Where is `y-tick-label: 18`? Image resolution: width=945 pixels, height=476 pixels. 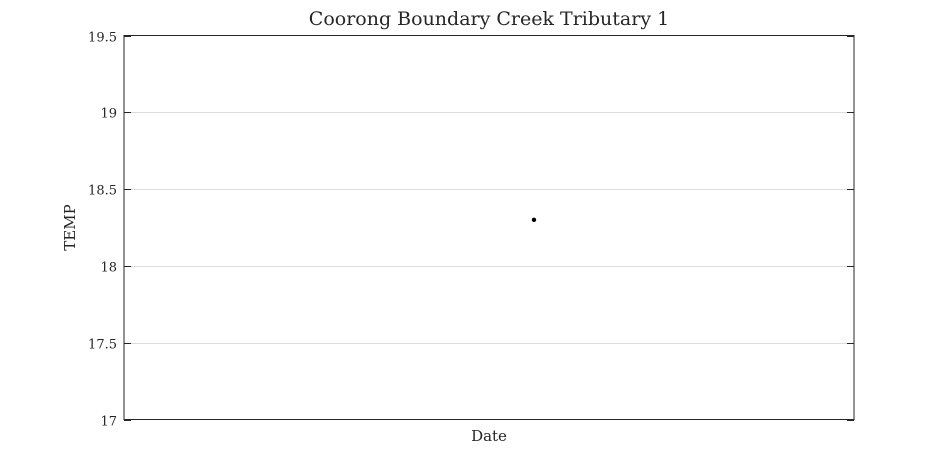
y-tick-label: 18 is located at coordinates (108, 268).